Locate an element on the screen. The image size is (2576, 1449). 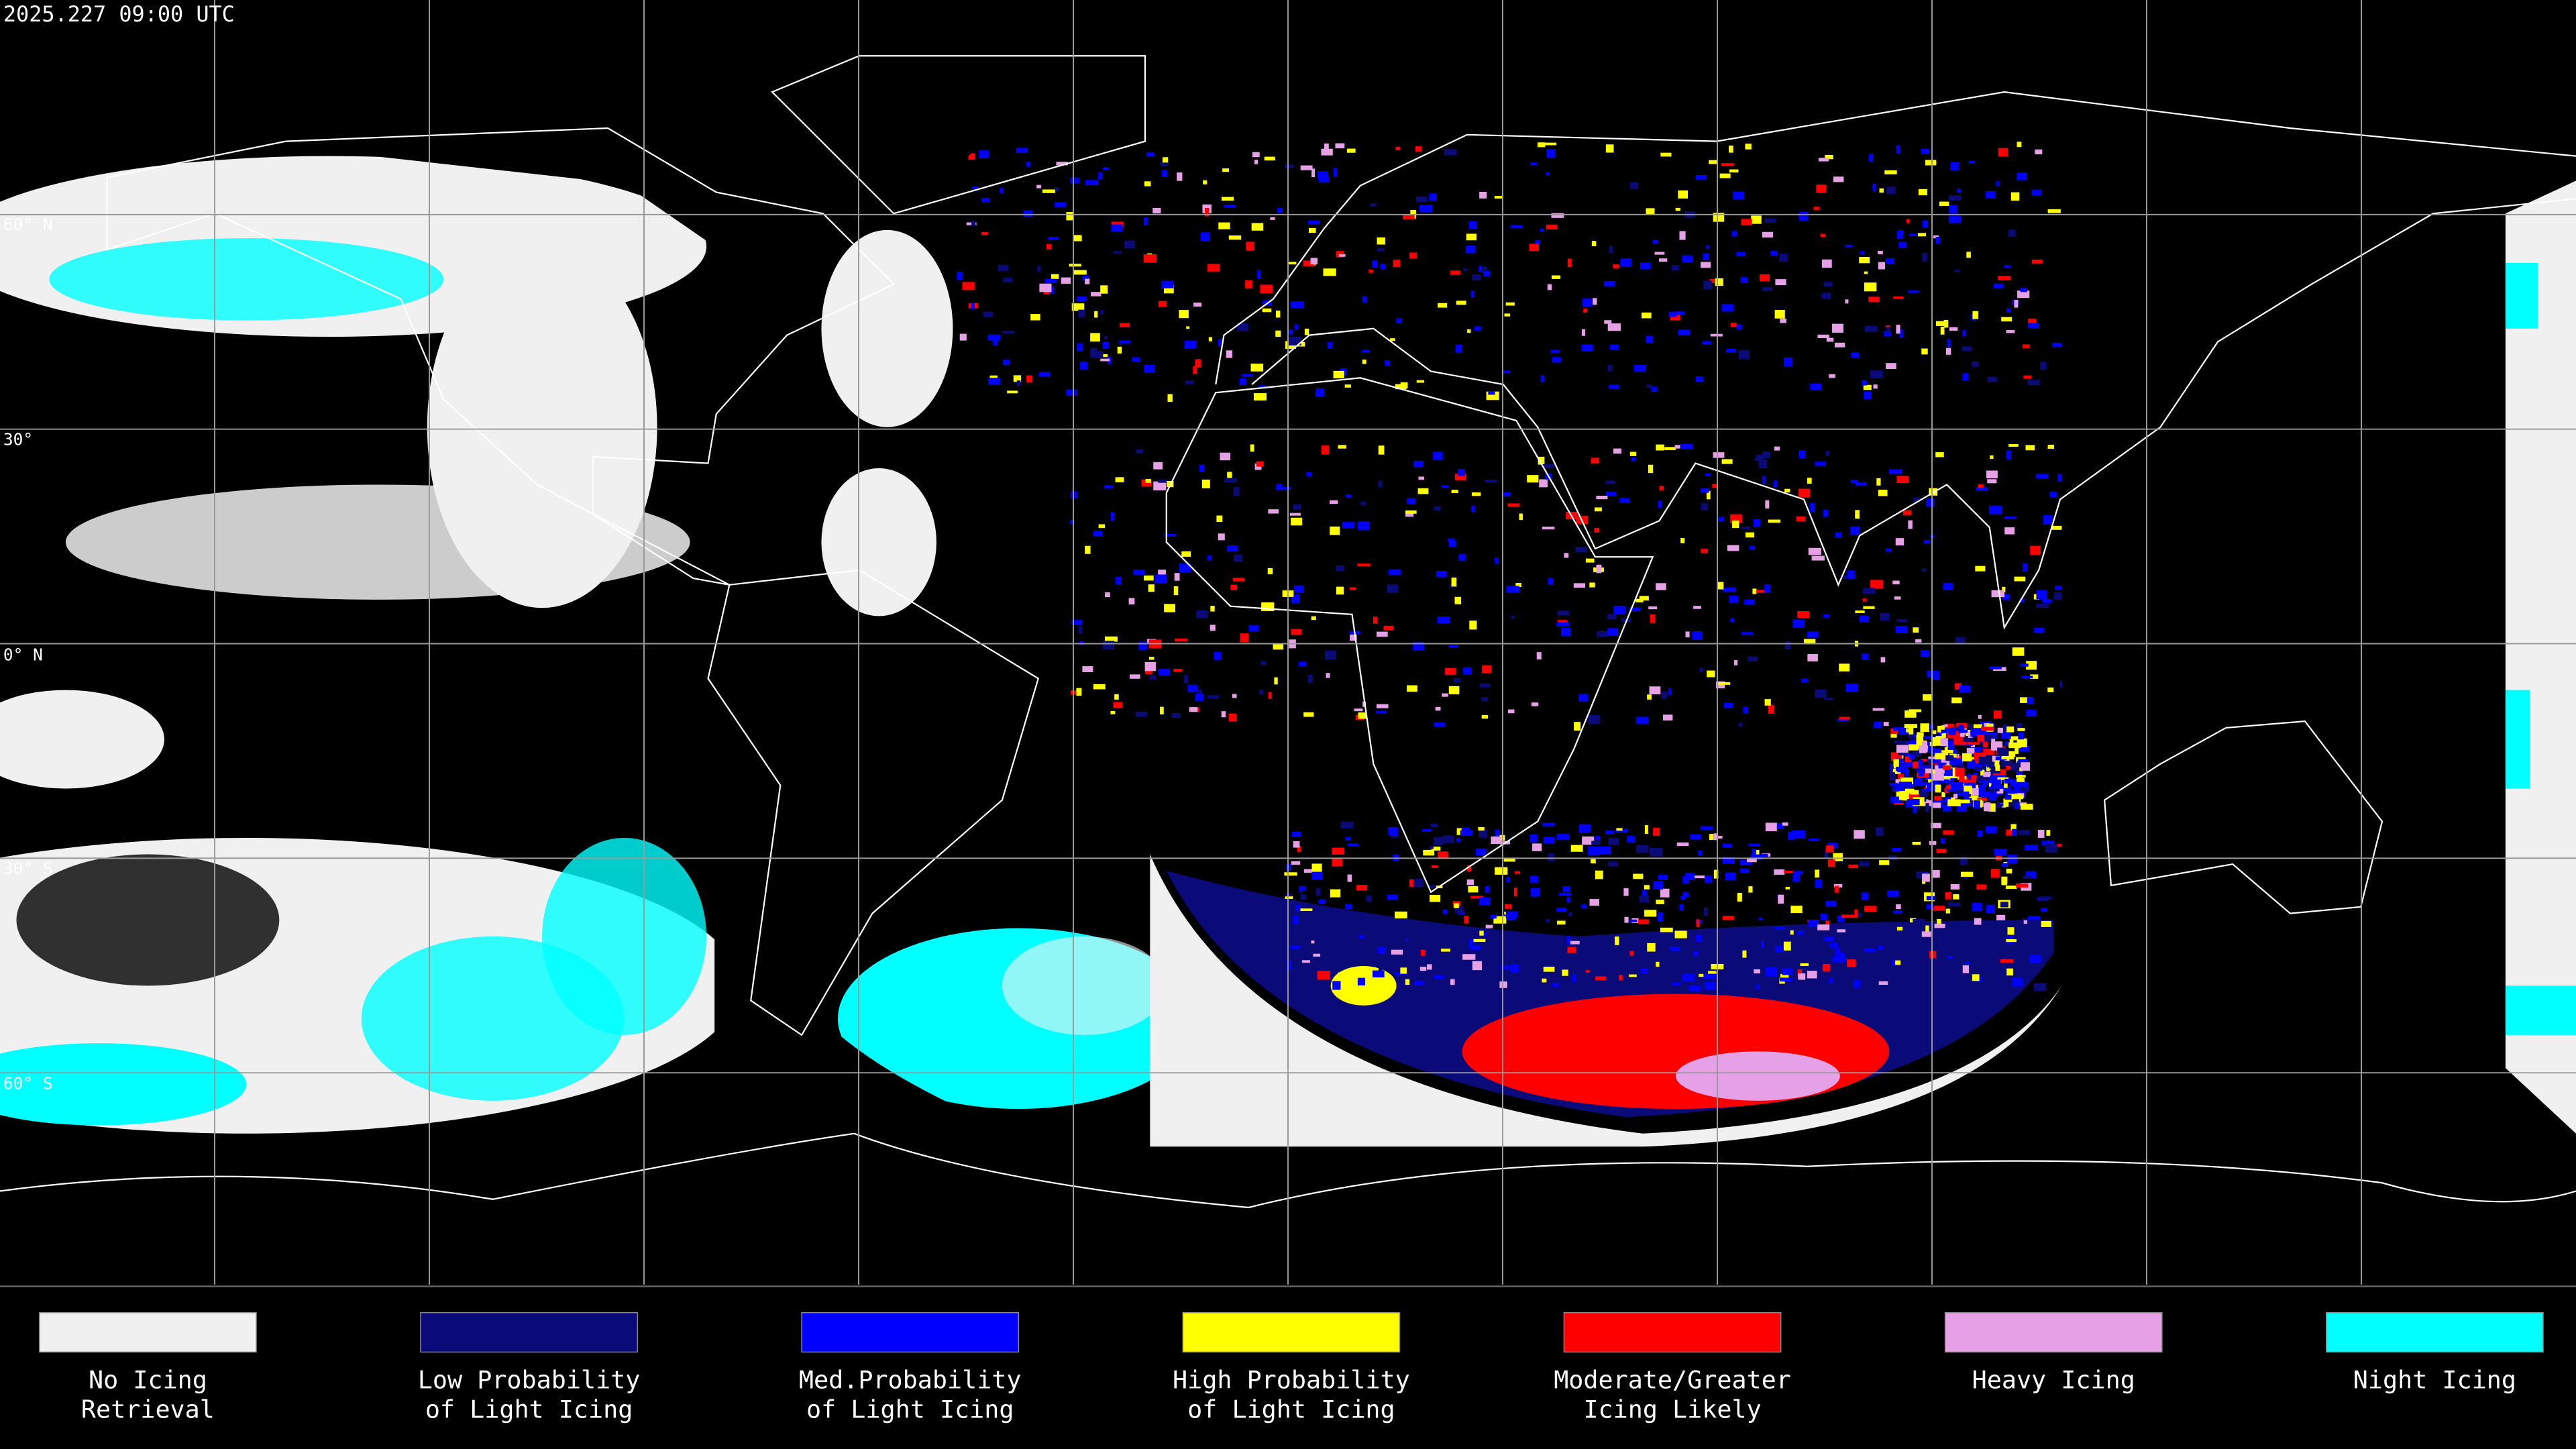
legend-label: of Light Icing is located at coordinates (910, 1409).